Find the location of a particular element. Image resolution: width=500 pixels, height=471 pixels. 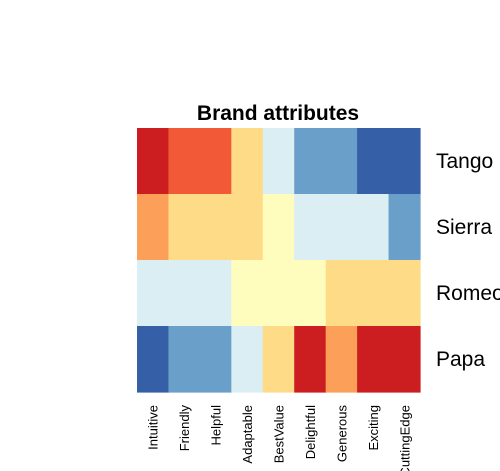

cell-sierra-friendly is located at coordinates (184, 227).